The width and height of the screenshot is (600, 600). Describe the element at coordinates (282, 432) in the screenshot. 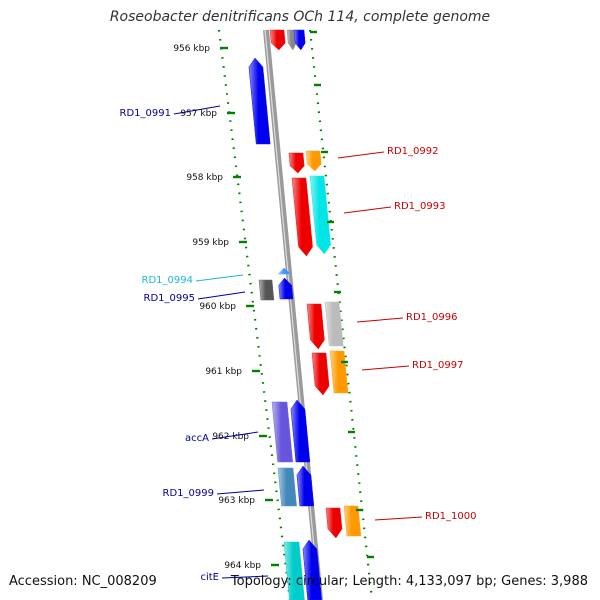

I see `gene-arrow-acca-a` at that location.